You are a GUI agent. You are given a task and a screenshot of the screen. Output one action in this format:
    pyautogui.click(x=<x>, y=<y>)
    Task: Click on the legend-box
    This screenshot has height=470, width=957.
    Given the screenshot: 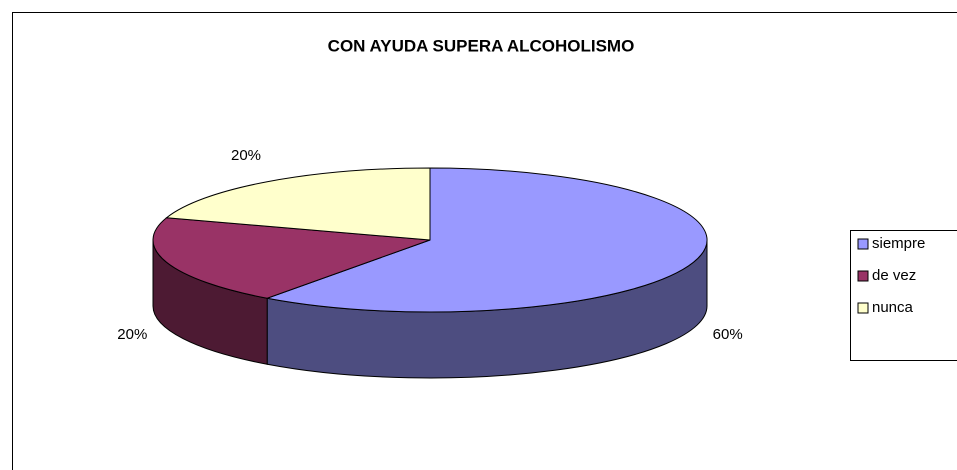 What is the action you would take?
    pyautogui.click(x=903, y=295)
    